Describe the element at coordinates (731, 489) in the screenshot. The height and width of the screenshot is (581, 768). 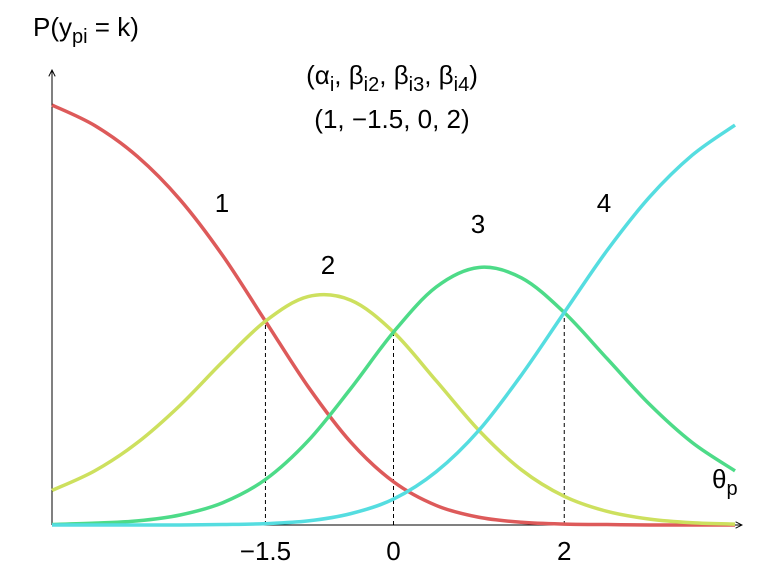
I see `subscript: p` at that location.